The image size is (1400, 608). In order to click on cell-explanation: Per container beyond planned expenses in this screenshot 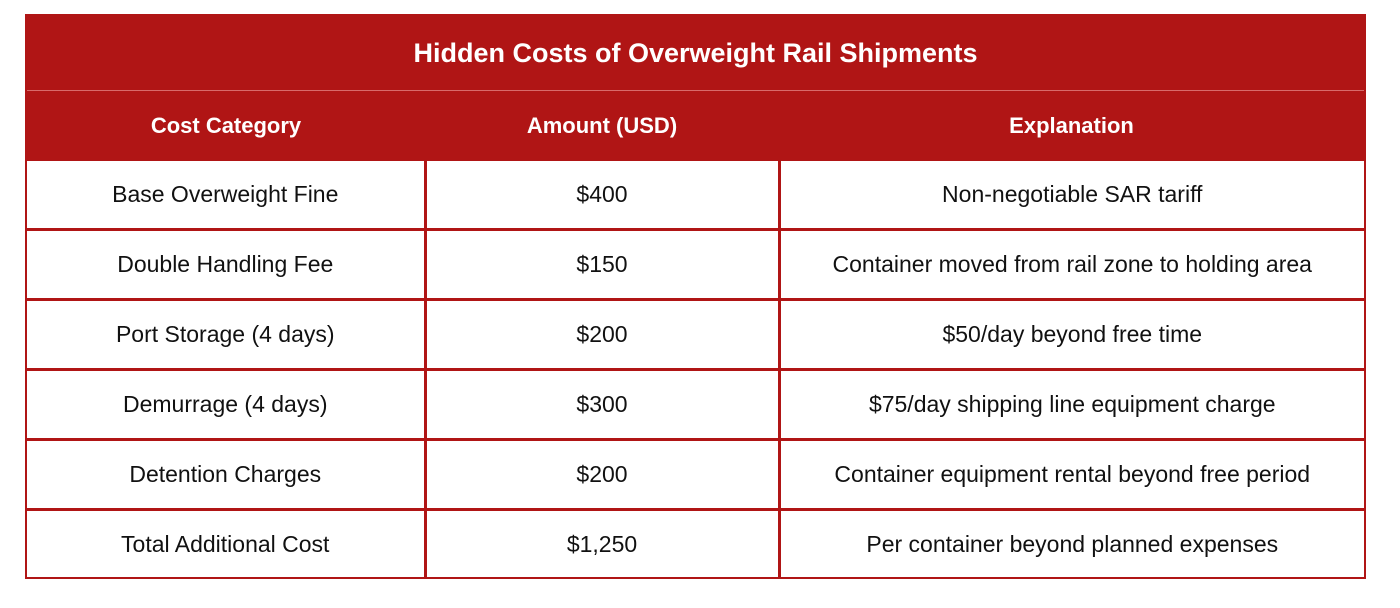, I will do `click(1070, 543)`.